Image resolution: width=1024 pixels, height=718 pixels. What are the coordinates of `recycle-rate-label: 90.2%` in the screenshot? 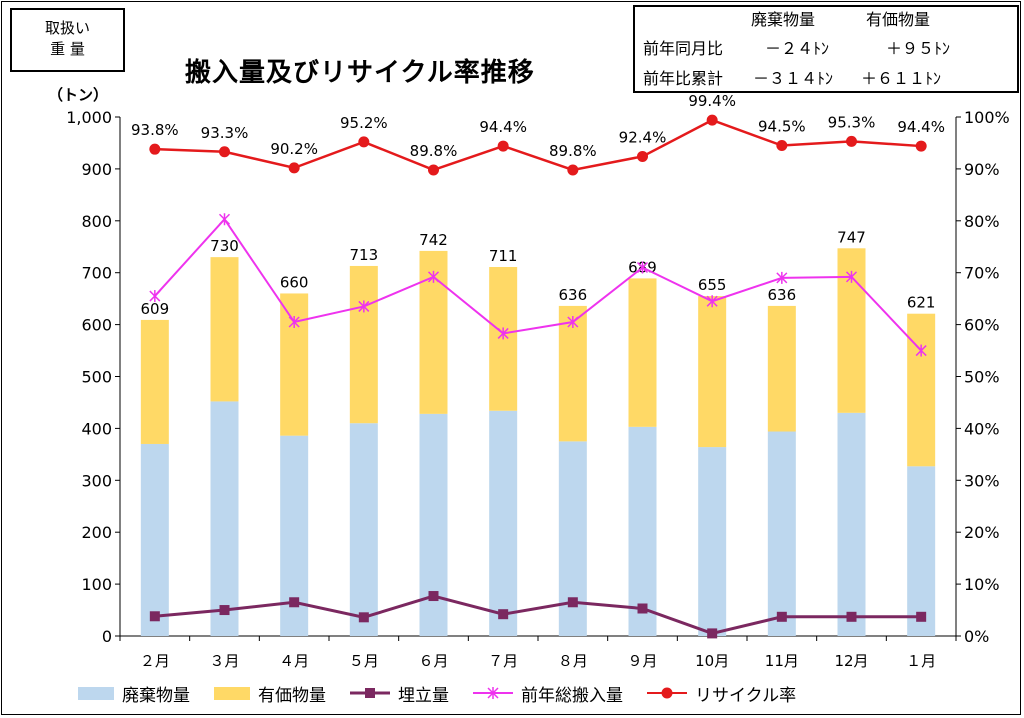 It's located at (294, 149).